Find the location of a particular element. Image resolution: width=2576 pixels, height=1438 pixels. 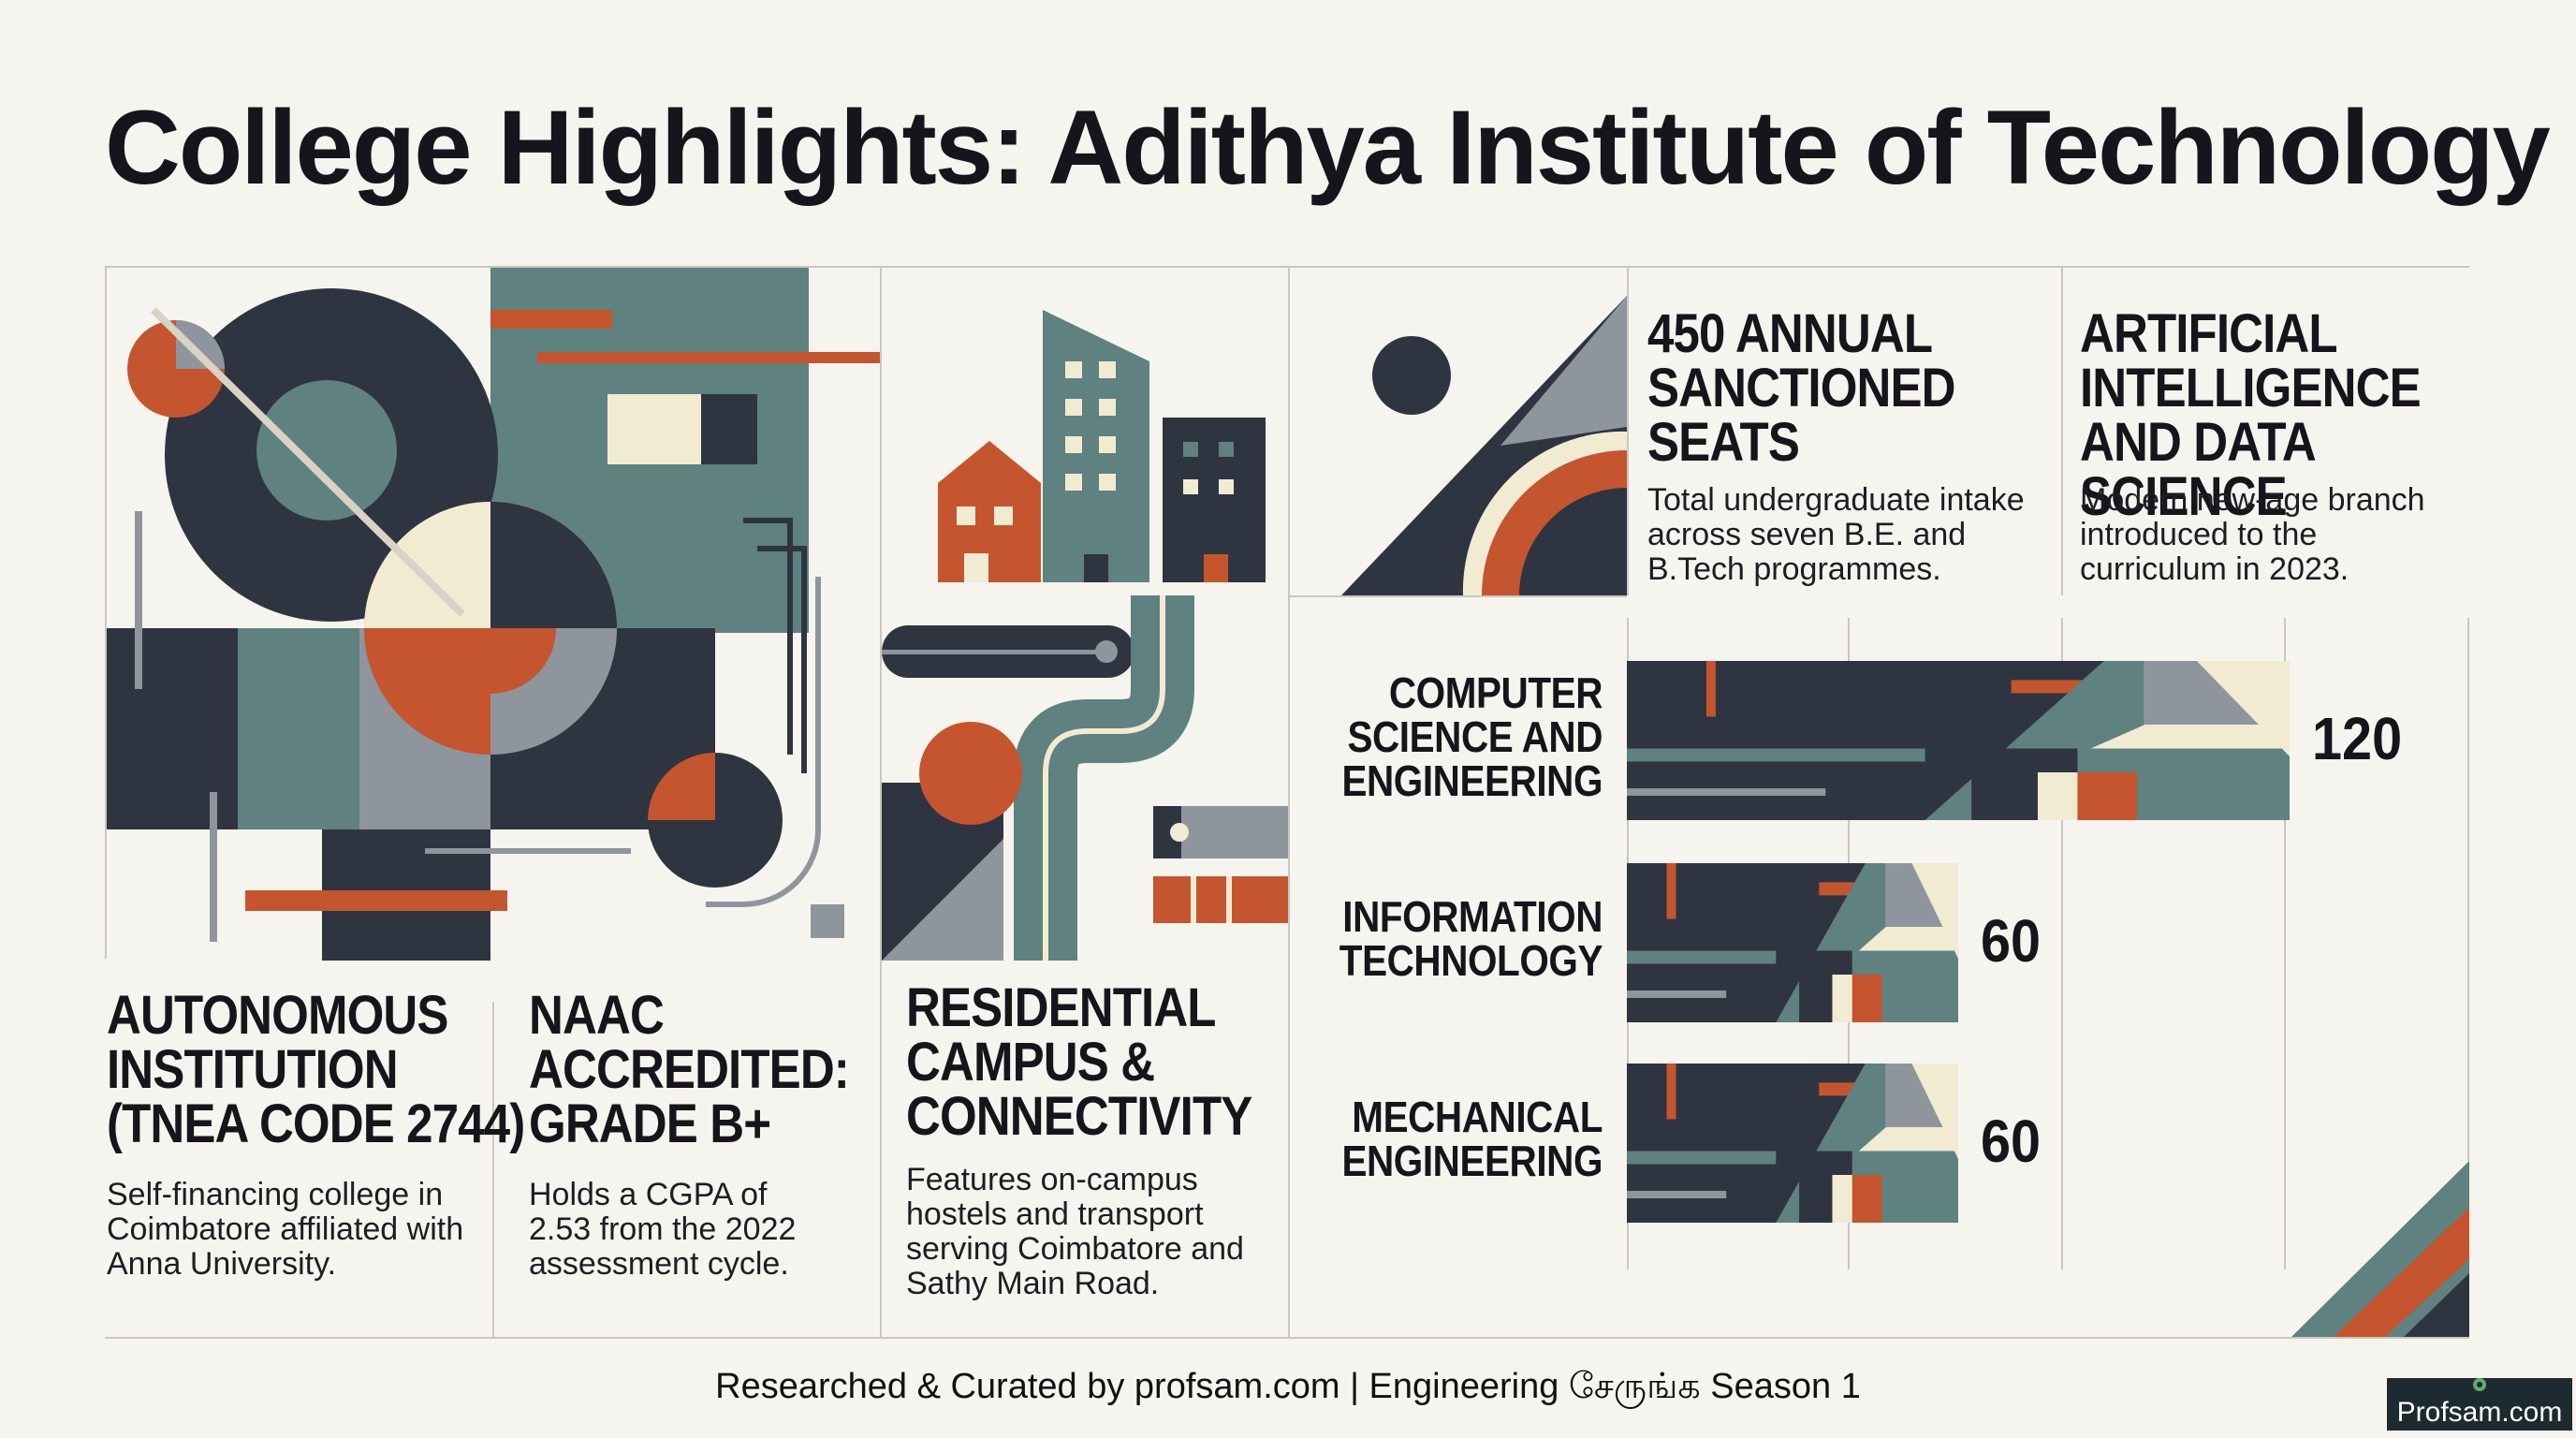

leaf-icon is located at coordinates (2479, 1384).